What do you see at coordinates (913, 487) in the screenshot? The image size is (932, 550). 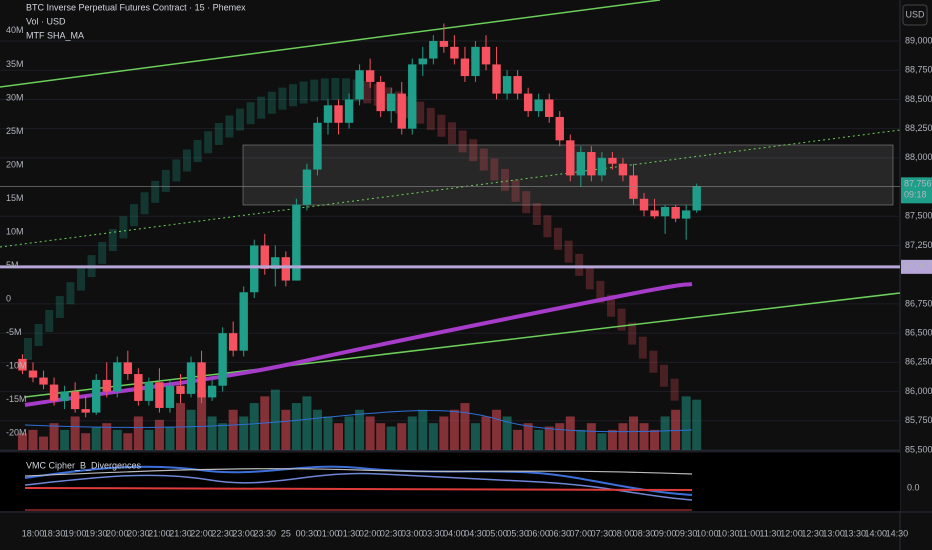 I see `indicator-zero-label: 0.0` at bounding box center [913, 487].